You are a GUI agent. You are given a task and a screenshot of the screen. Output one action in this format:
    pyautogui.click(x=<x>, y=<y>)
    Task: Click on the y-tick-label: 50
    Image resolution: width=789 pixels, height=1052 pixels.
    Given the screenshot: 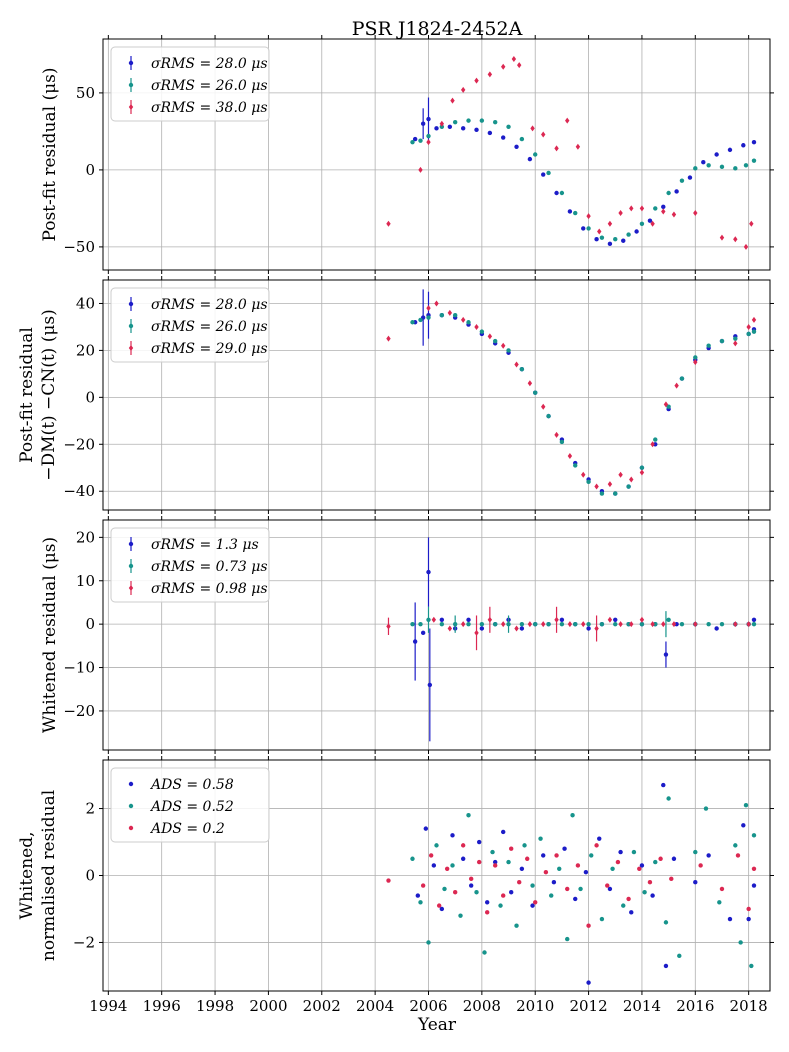 What is the action you would take?
    pyautogui.click(x=85, y=93)
    